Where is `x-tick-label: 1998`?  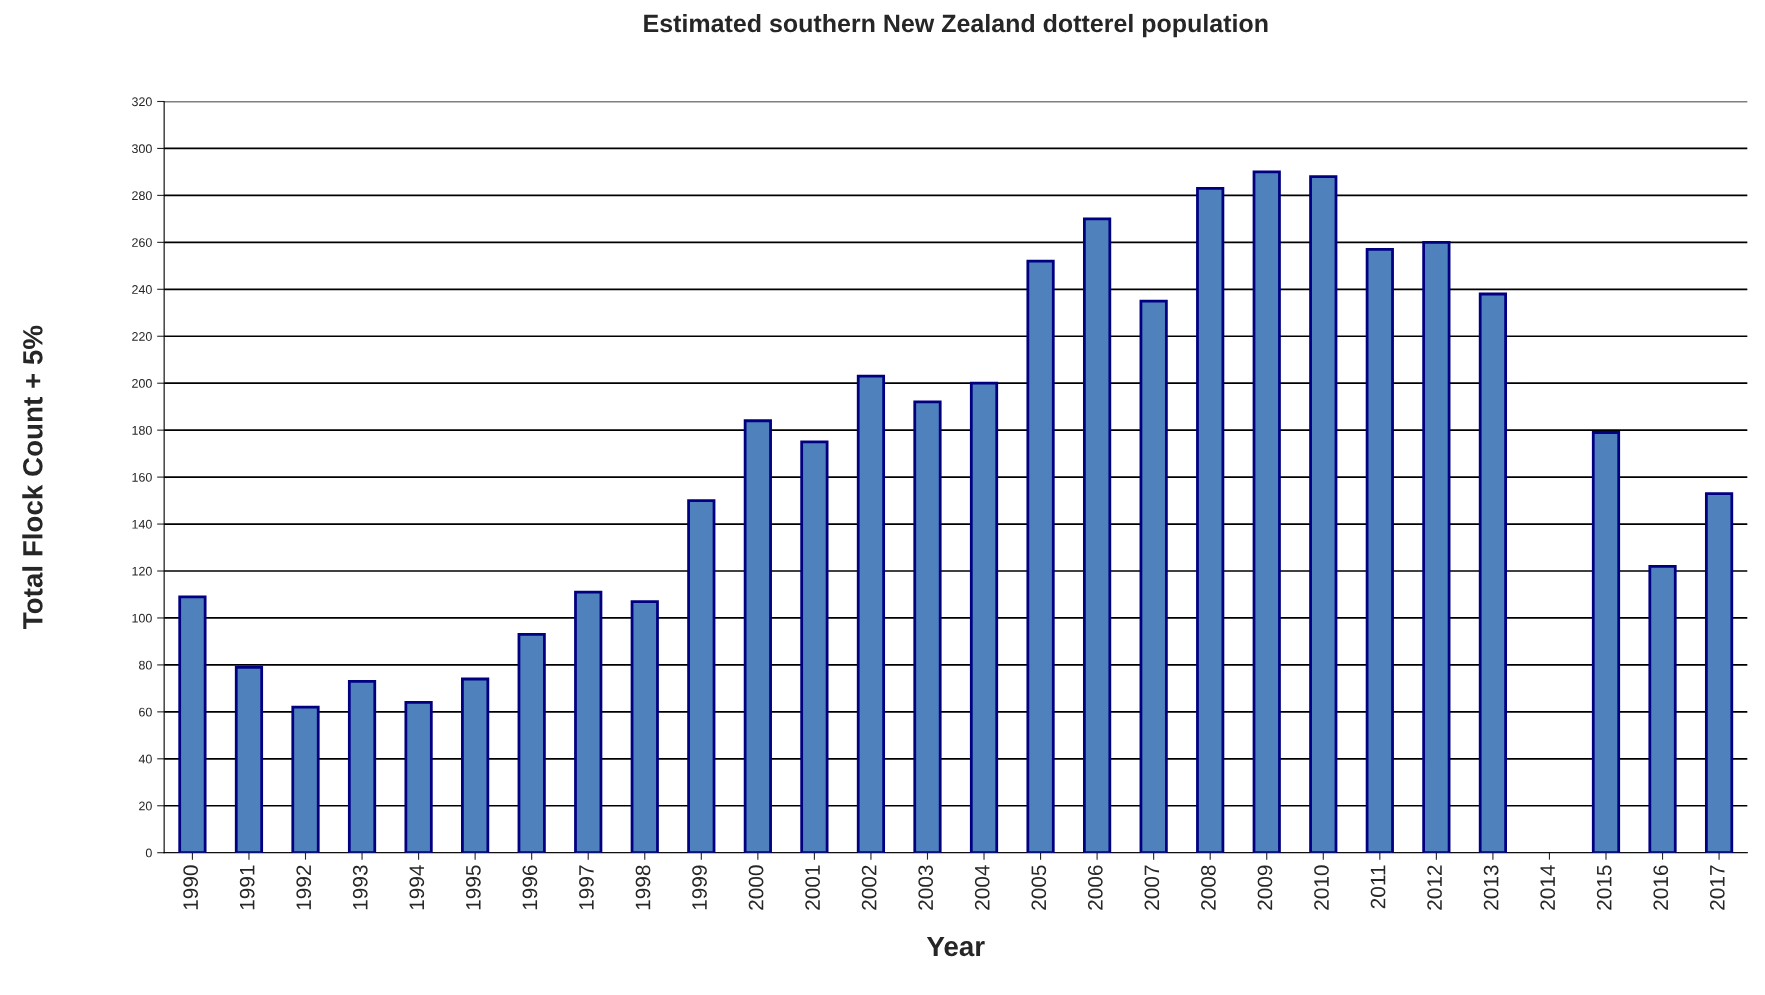 x-tick-label: 1998 is located at coordinates (643, 887).